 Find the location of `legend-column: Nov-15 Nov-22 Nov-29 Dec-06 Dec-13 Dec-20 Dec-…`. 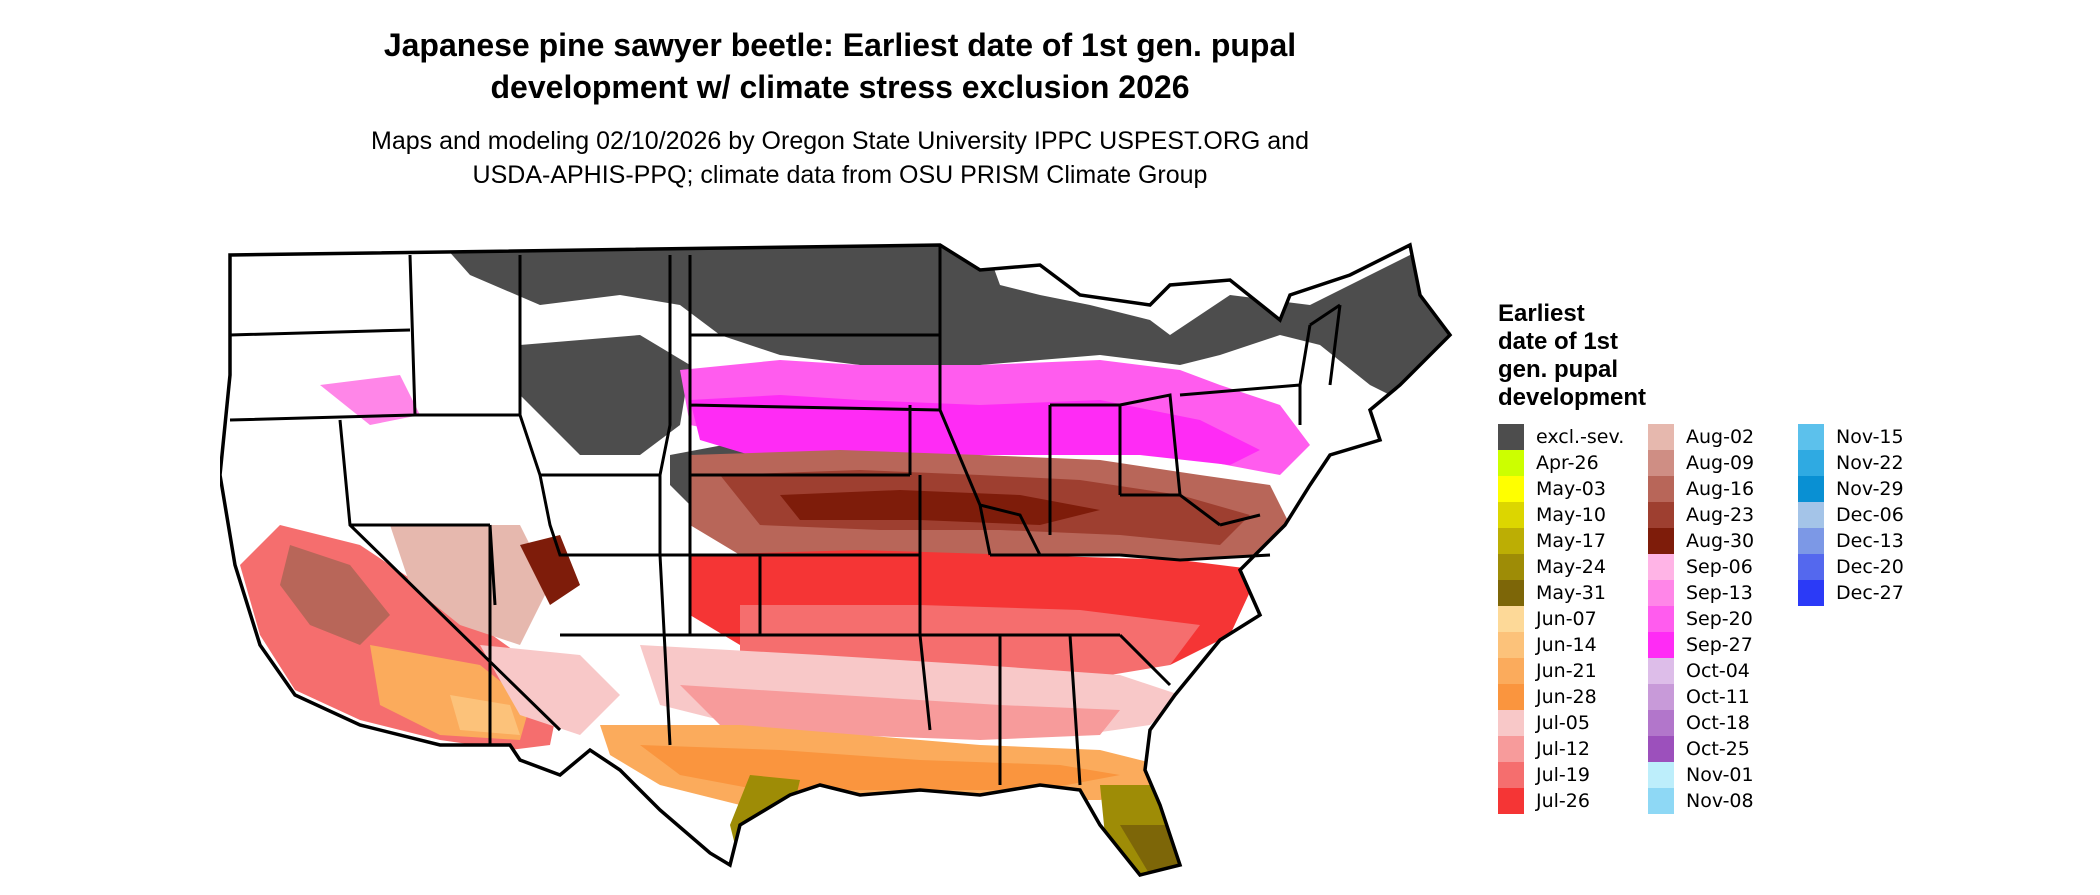

legend-column: Nov-15 Nov-22 Nov-29 Dec-06 Dec-13 Dec-20 Dec-… is located at coordinates (1873, 619).